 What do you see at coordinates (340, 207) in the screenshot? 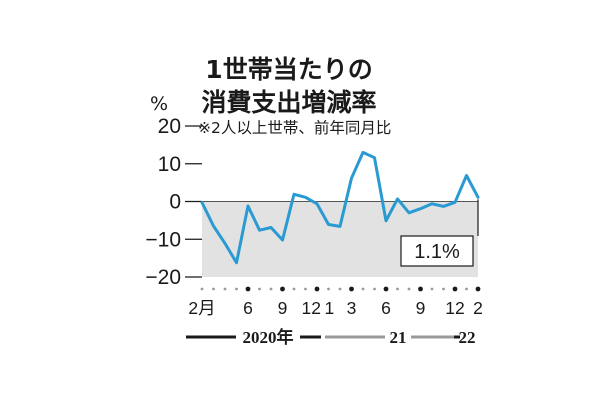
I see `series-line` at bounding box center [340, 207].